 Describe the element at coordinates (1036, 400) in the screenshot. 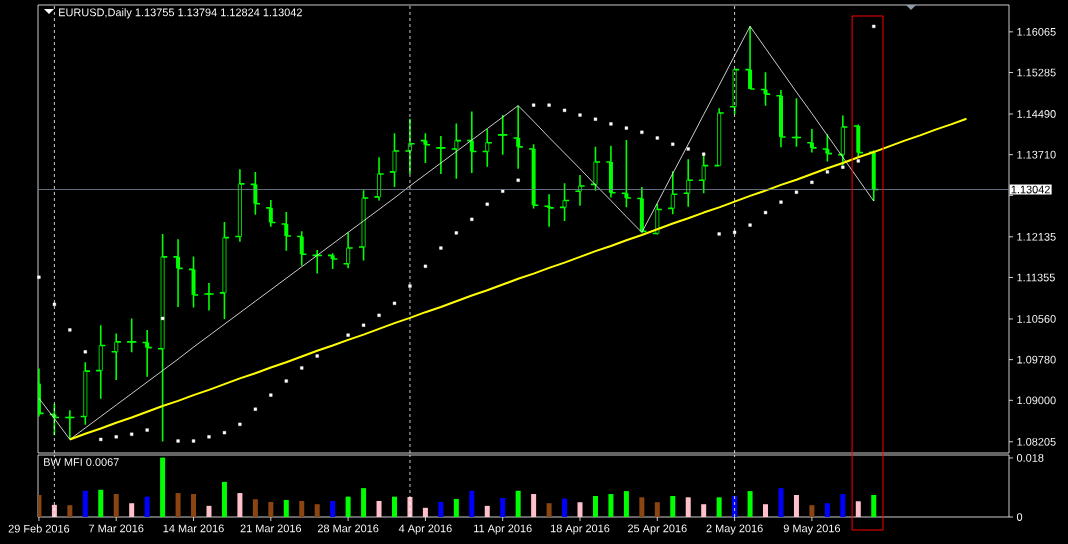

I see `y-tick-label: 1.09000` at that location.